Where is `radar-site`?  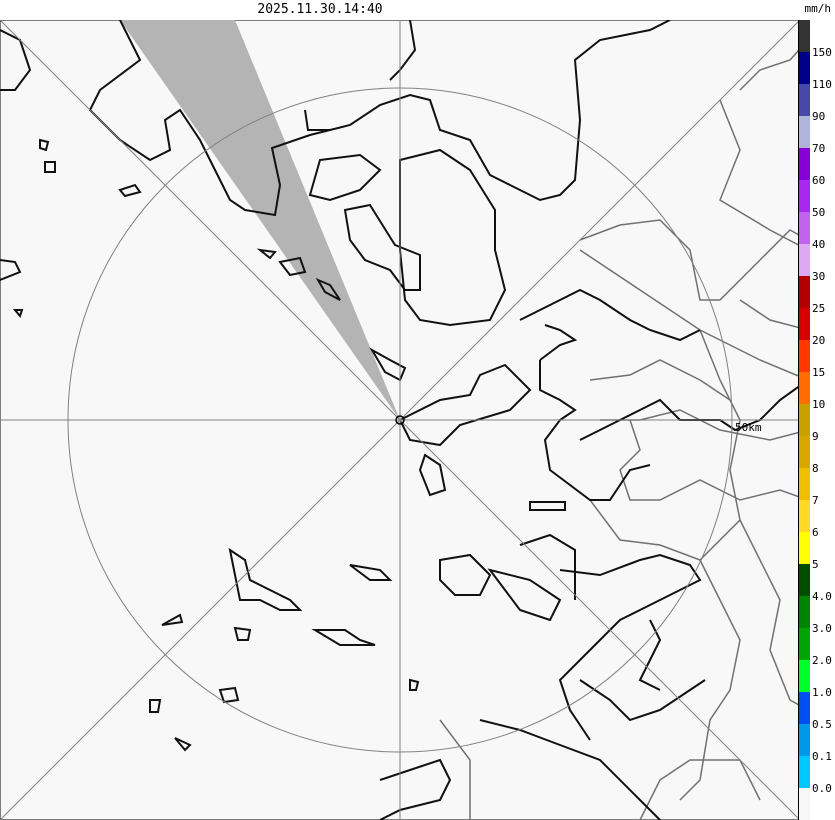
radar-site is located at coordinates (400, 420).